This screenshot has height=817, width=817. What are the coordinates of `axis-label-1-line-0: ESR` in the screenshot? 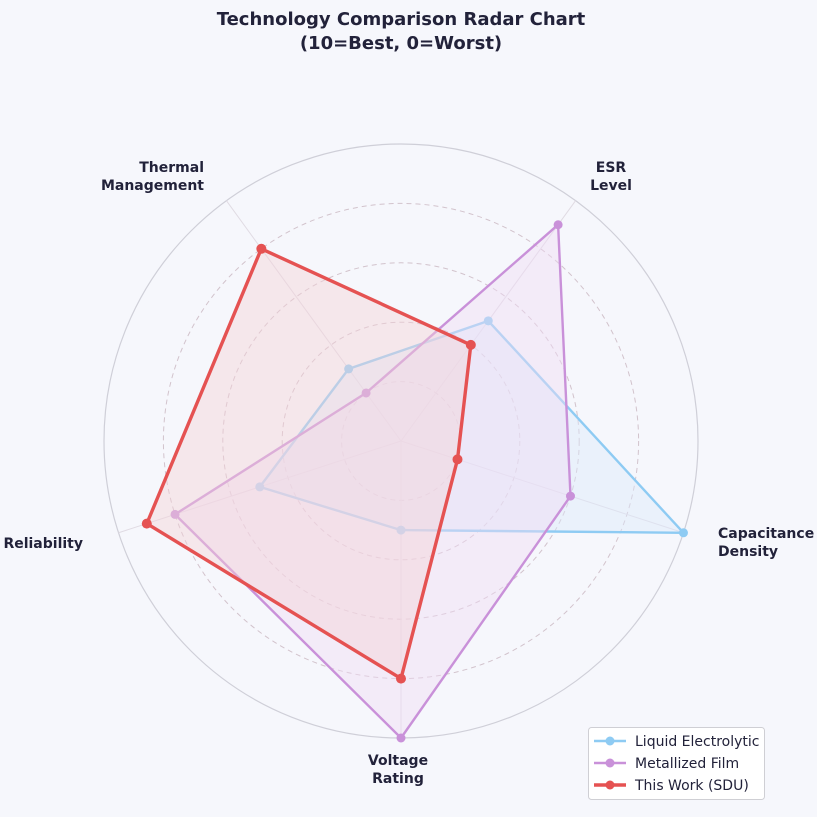 It's located at (611, 168).